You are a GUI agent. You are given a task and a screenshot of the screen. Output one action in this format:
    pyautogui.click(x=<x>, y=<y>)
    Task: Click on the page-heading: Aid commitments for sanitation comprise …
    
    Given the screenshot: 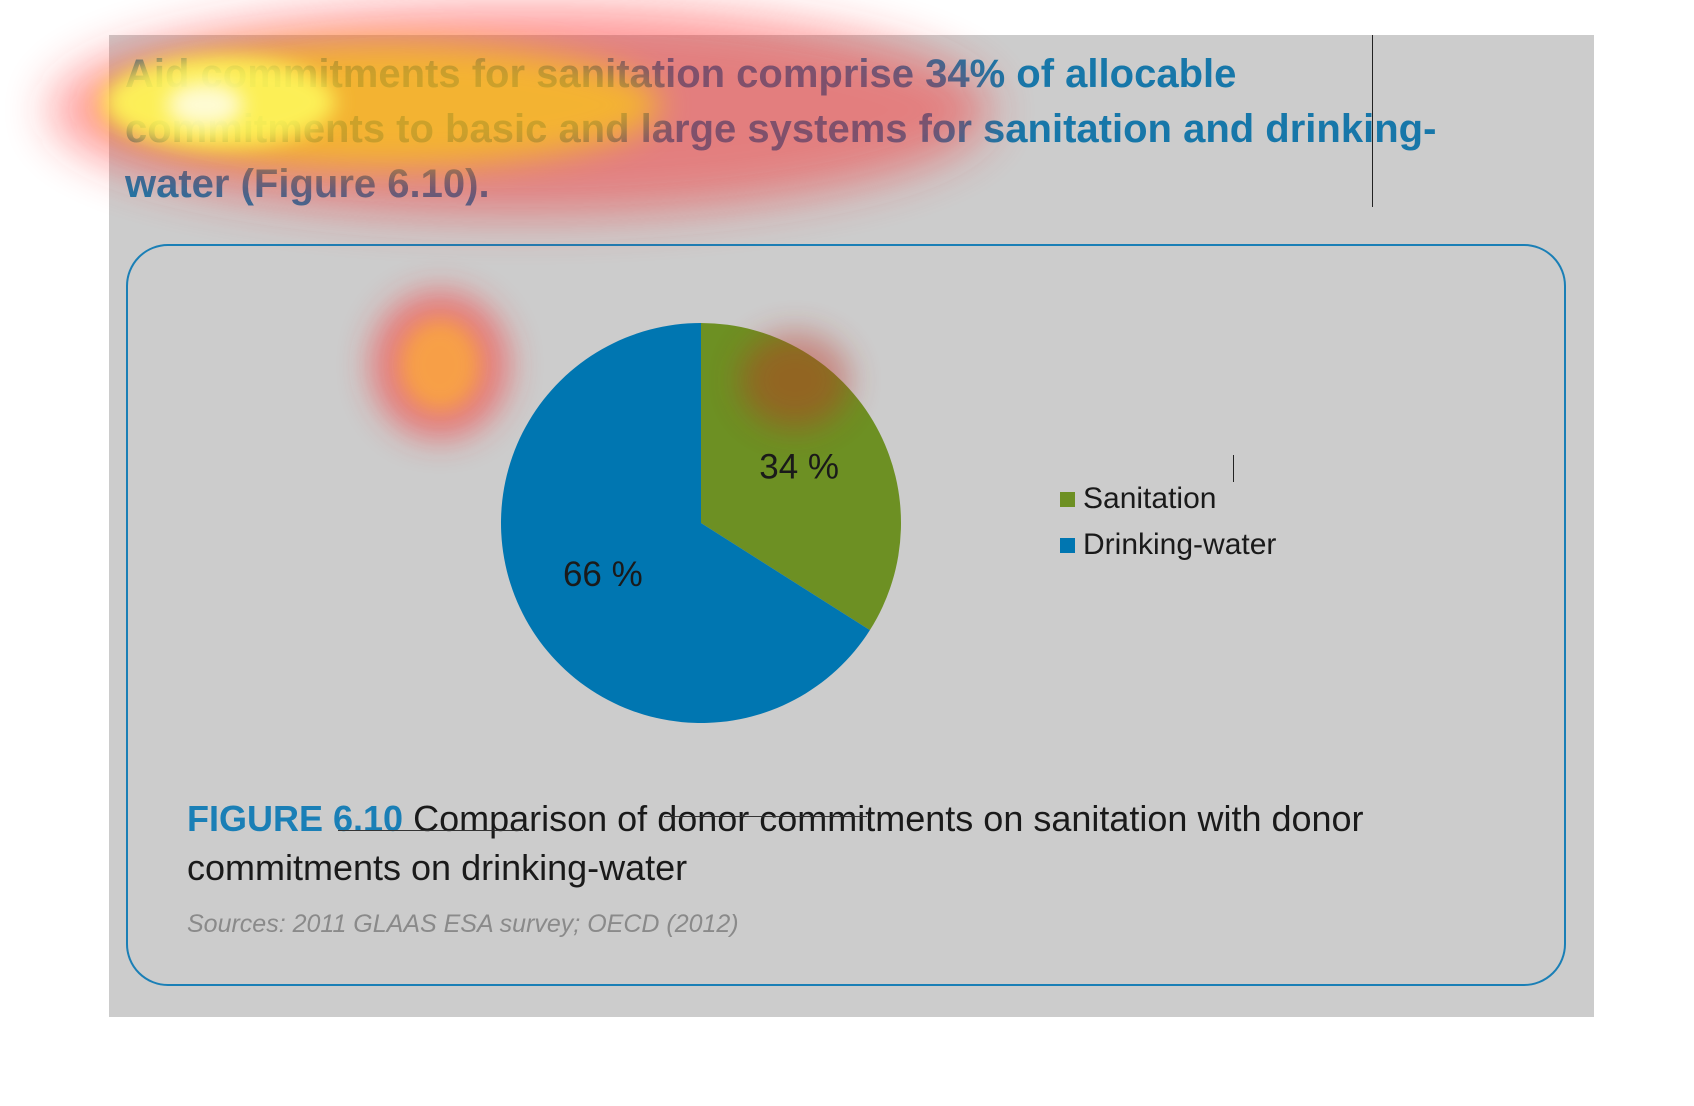 What is the action you would take?
    pyautogui.click(x=781, y=129)
    